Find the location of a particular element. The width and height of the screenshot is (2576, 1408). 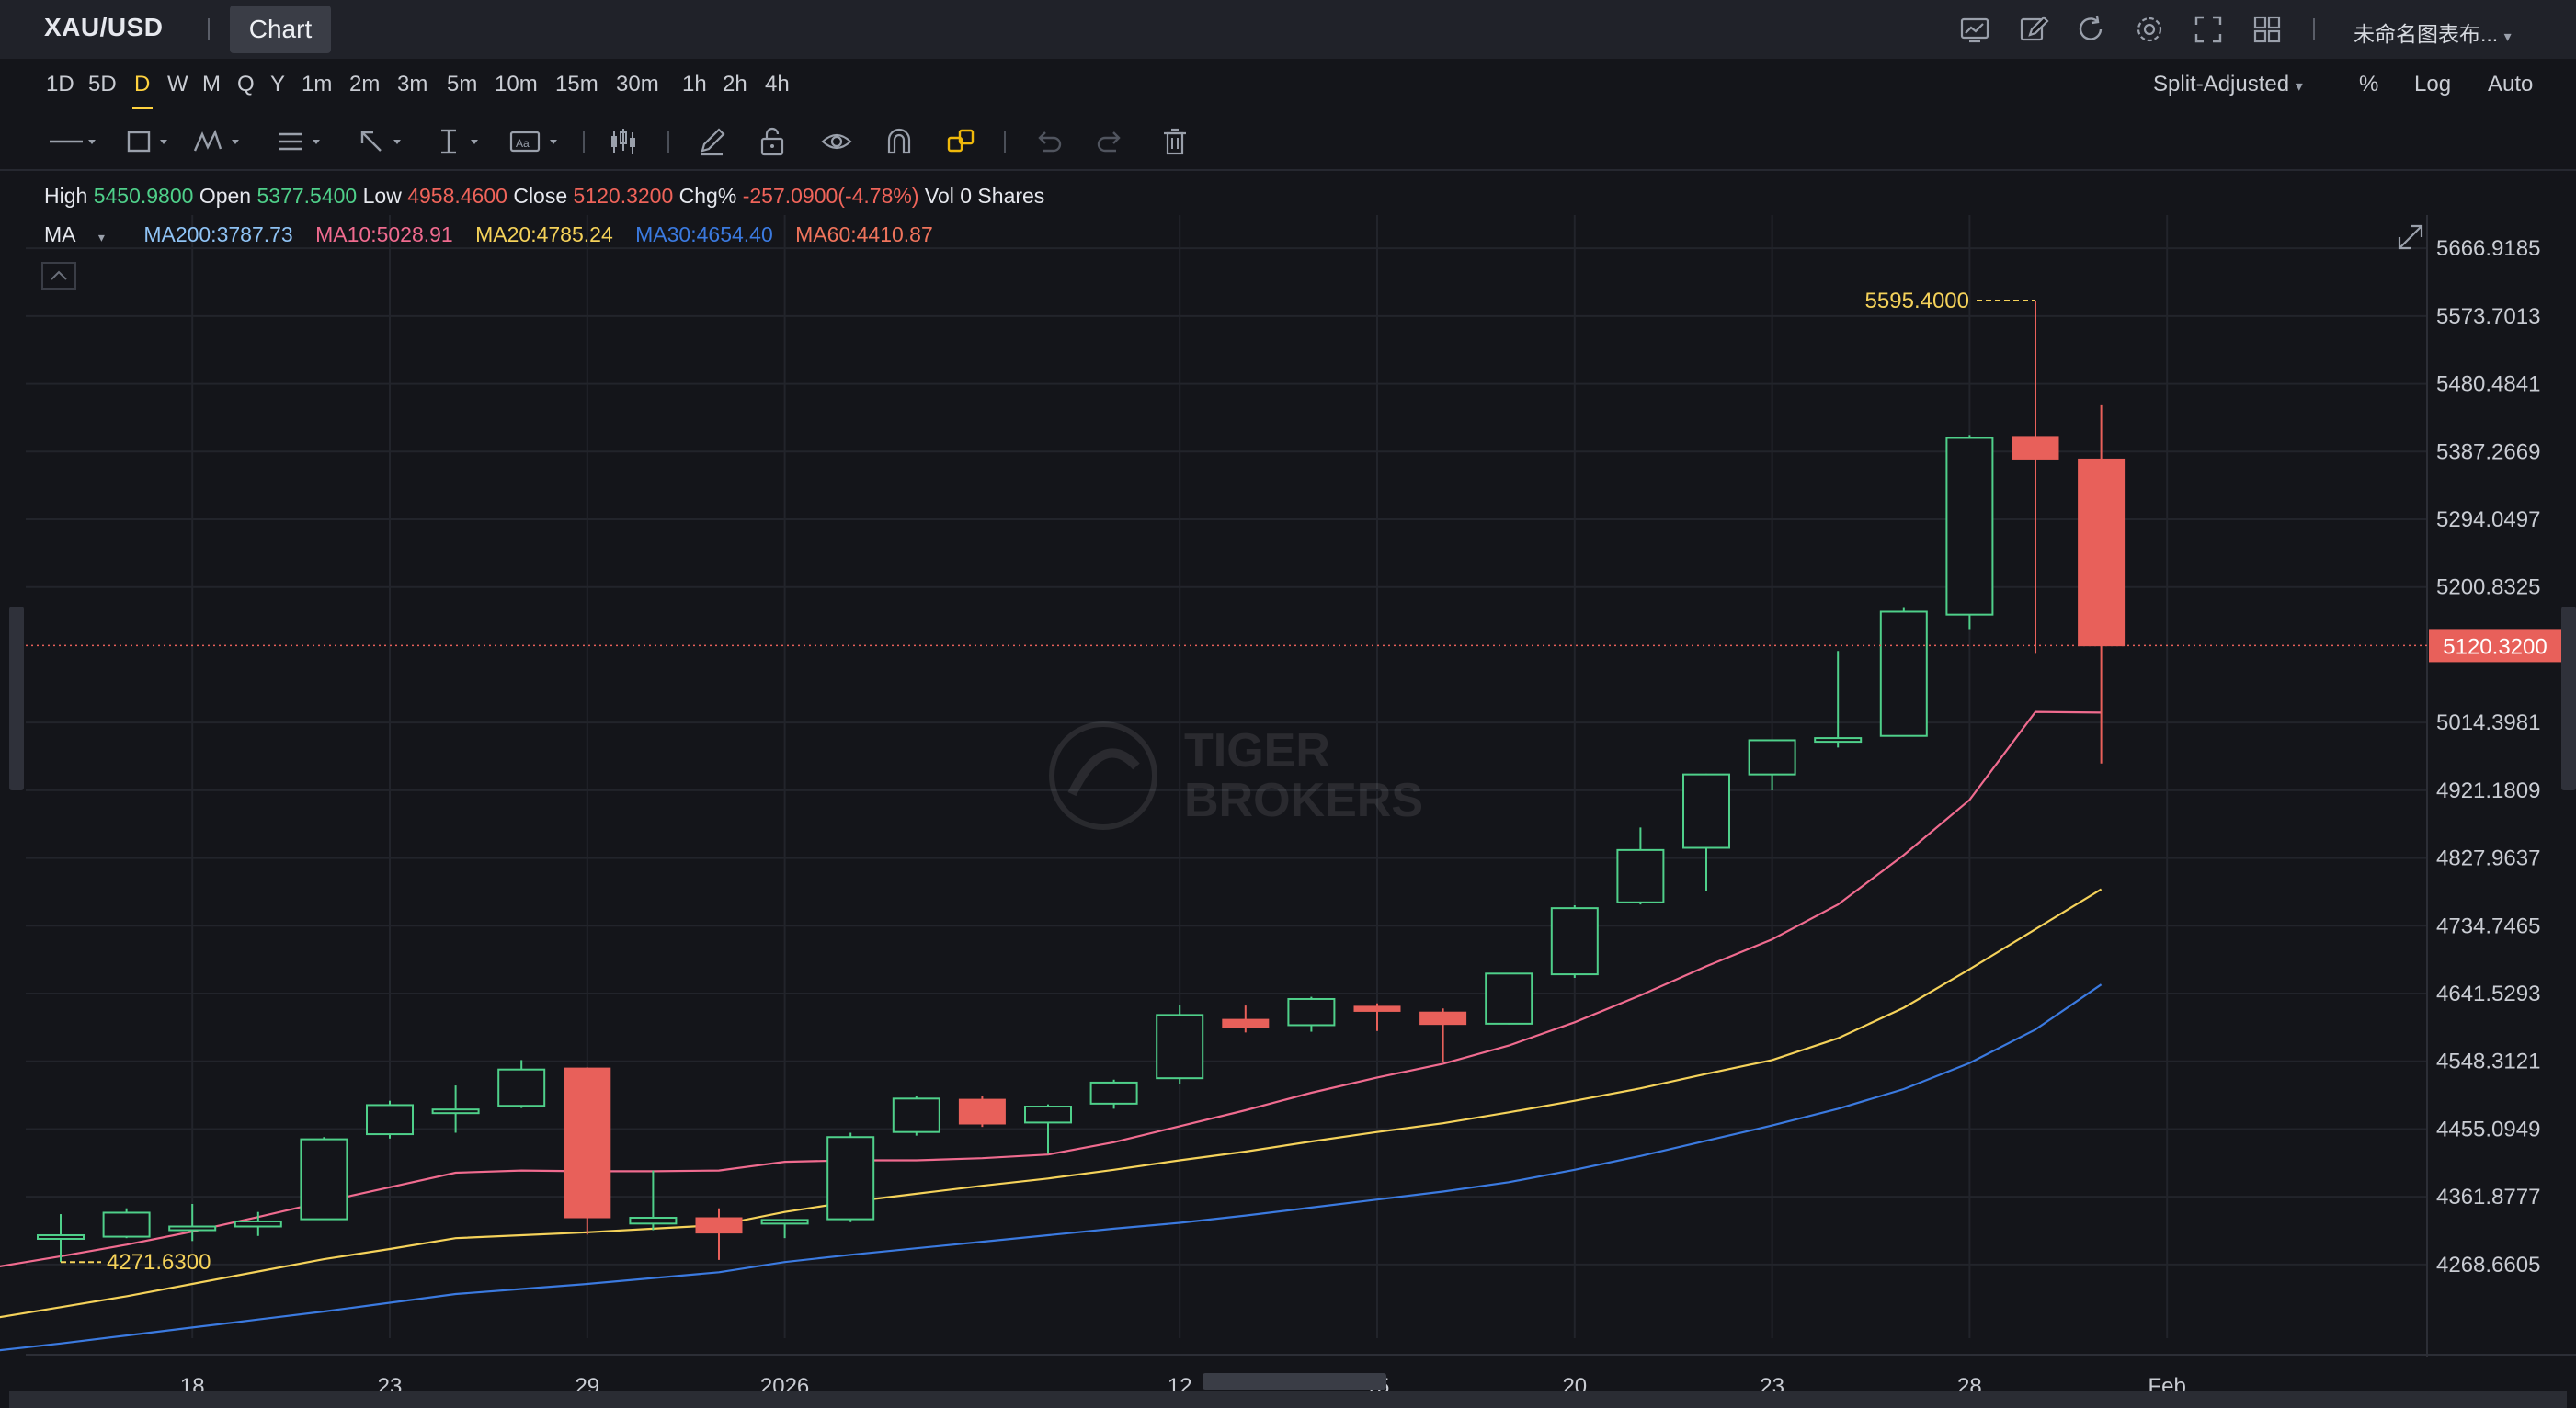

adjust-dropdown: Split-Adjusted ▾ is located at coordinates (2228, 85).